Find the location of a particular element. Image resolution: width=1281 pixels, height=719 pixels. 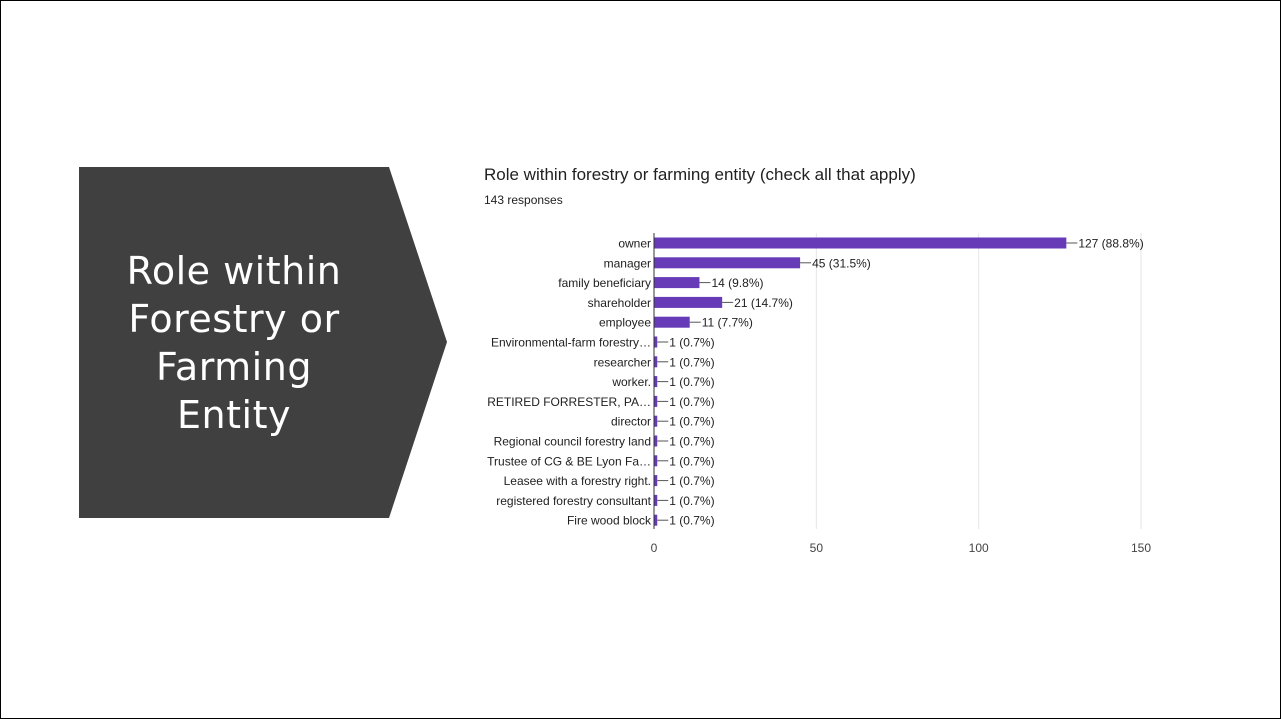

title-pentagon: Role within Forestry or Farming Entity is located at coordinates (263, 342).